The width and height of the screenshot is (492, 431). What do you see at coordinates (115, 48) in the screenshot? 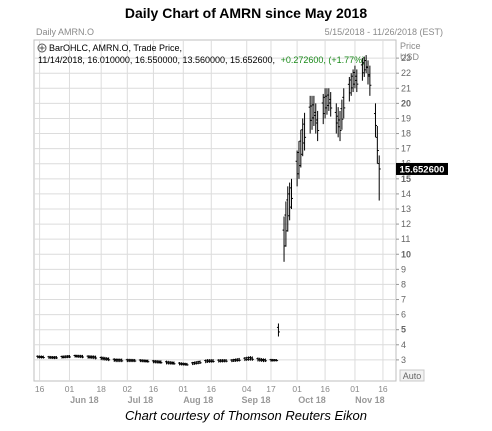
I see `legend-line: BarOHLC, AMRN.O, Trade Price,` at bounding box center [115, 48].